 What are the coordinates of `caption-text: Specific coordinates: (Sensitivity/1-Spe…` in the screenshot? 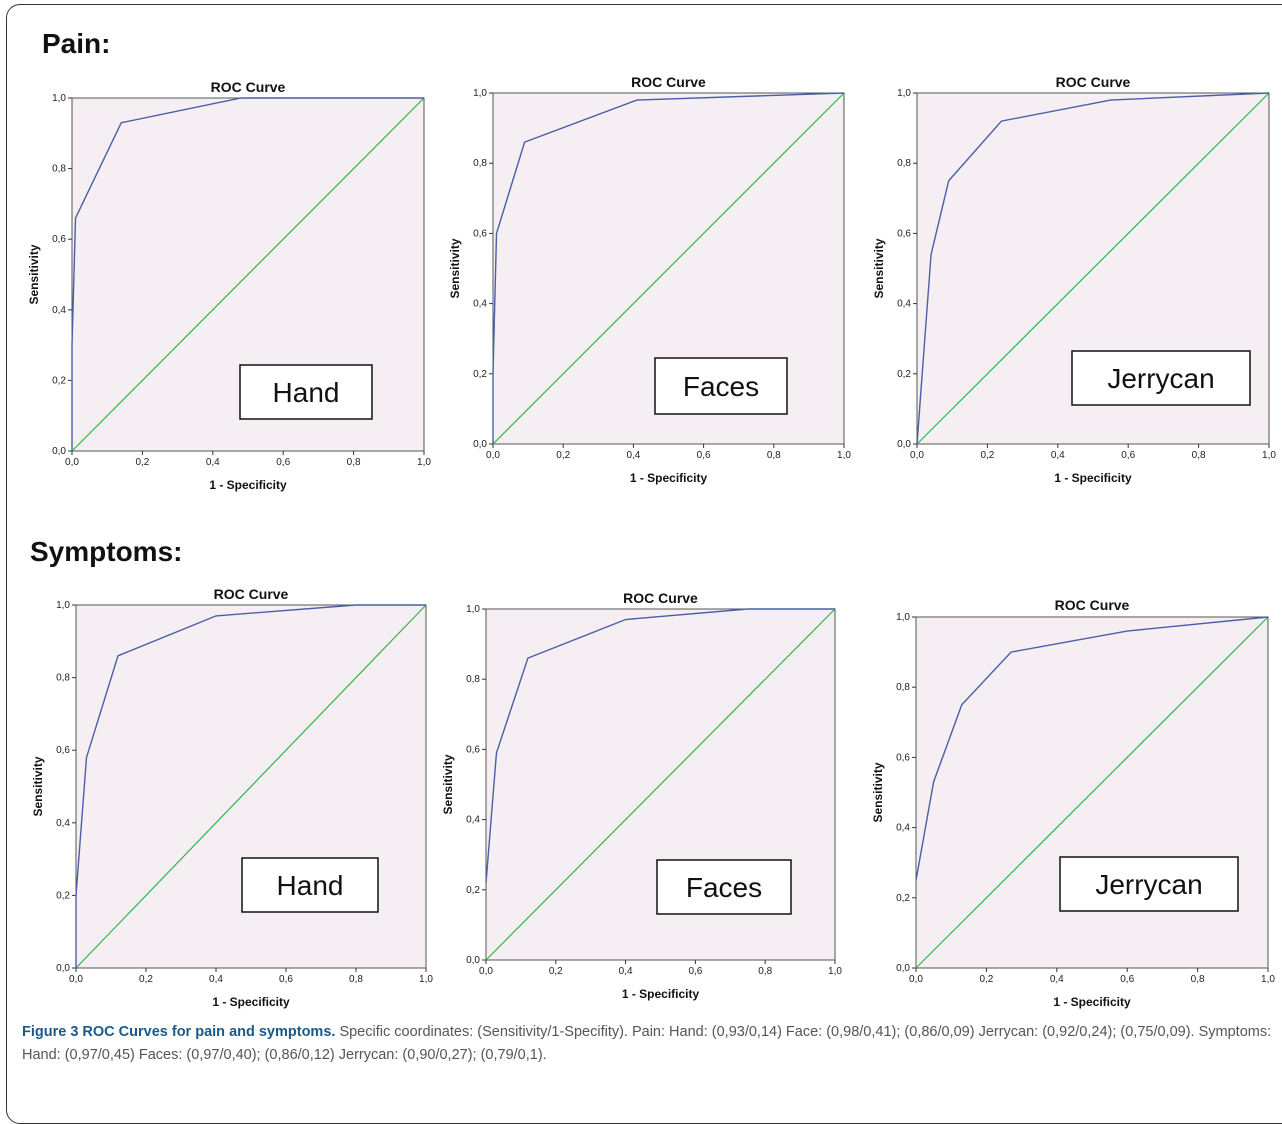 It's located at (647, 1043).